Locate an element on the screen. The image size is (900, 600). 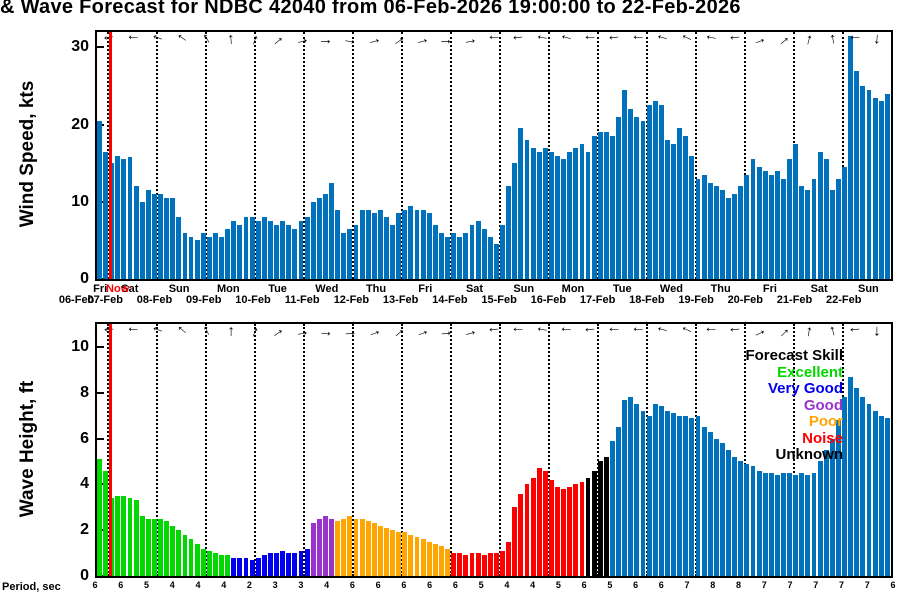
period-value: 6 is located at coordinates (352, 585).